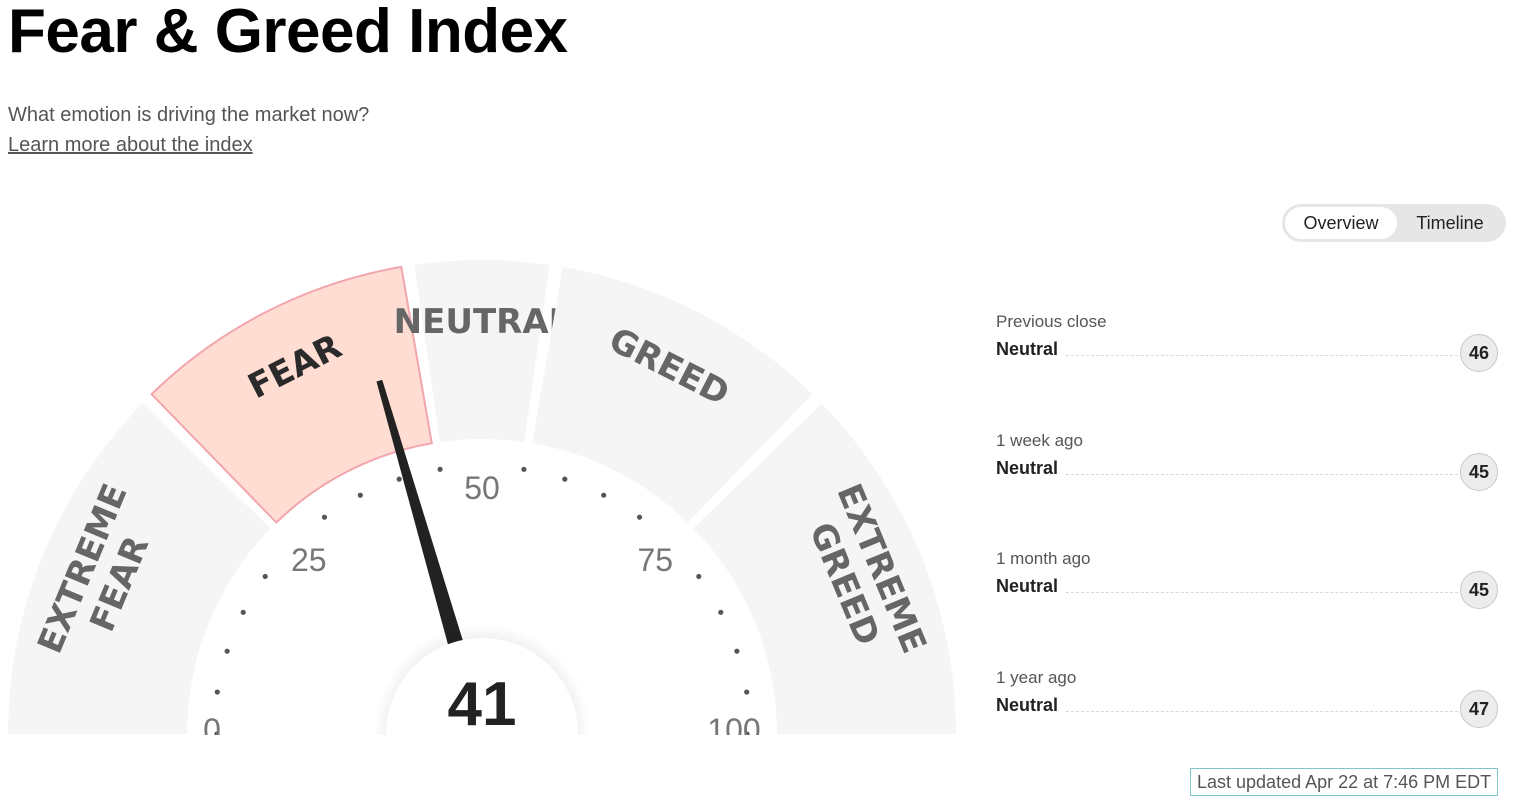 The image size is (1513, 807). I want to click on history-value-badge: 46, so click(1479, 353).